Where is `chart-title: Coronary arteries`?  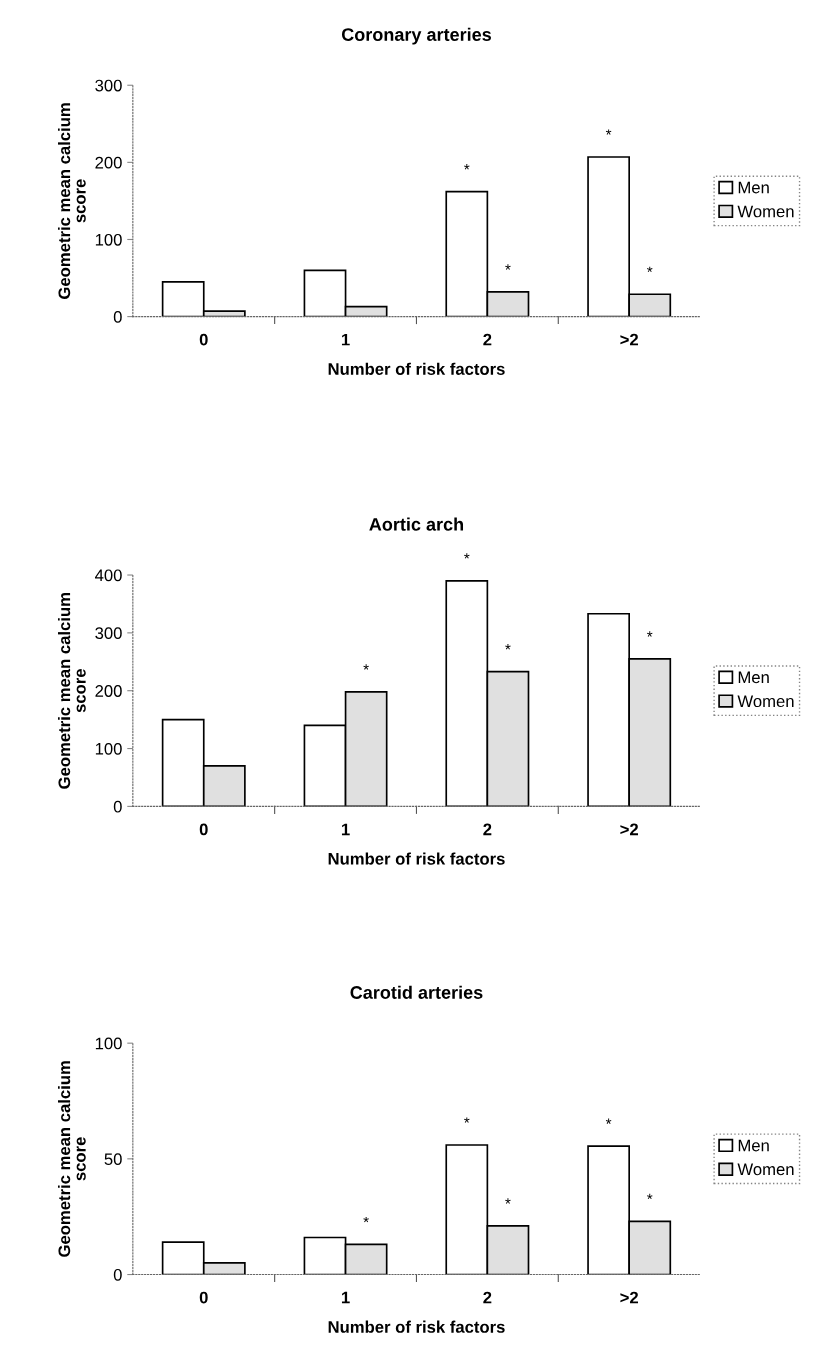 chart-title: Coronary arteries is located at coordinates (416, 36).